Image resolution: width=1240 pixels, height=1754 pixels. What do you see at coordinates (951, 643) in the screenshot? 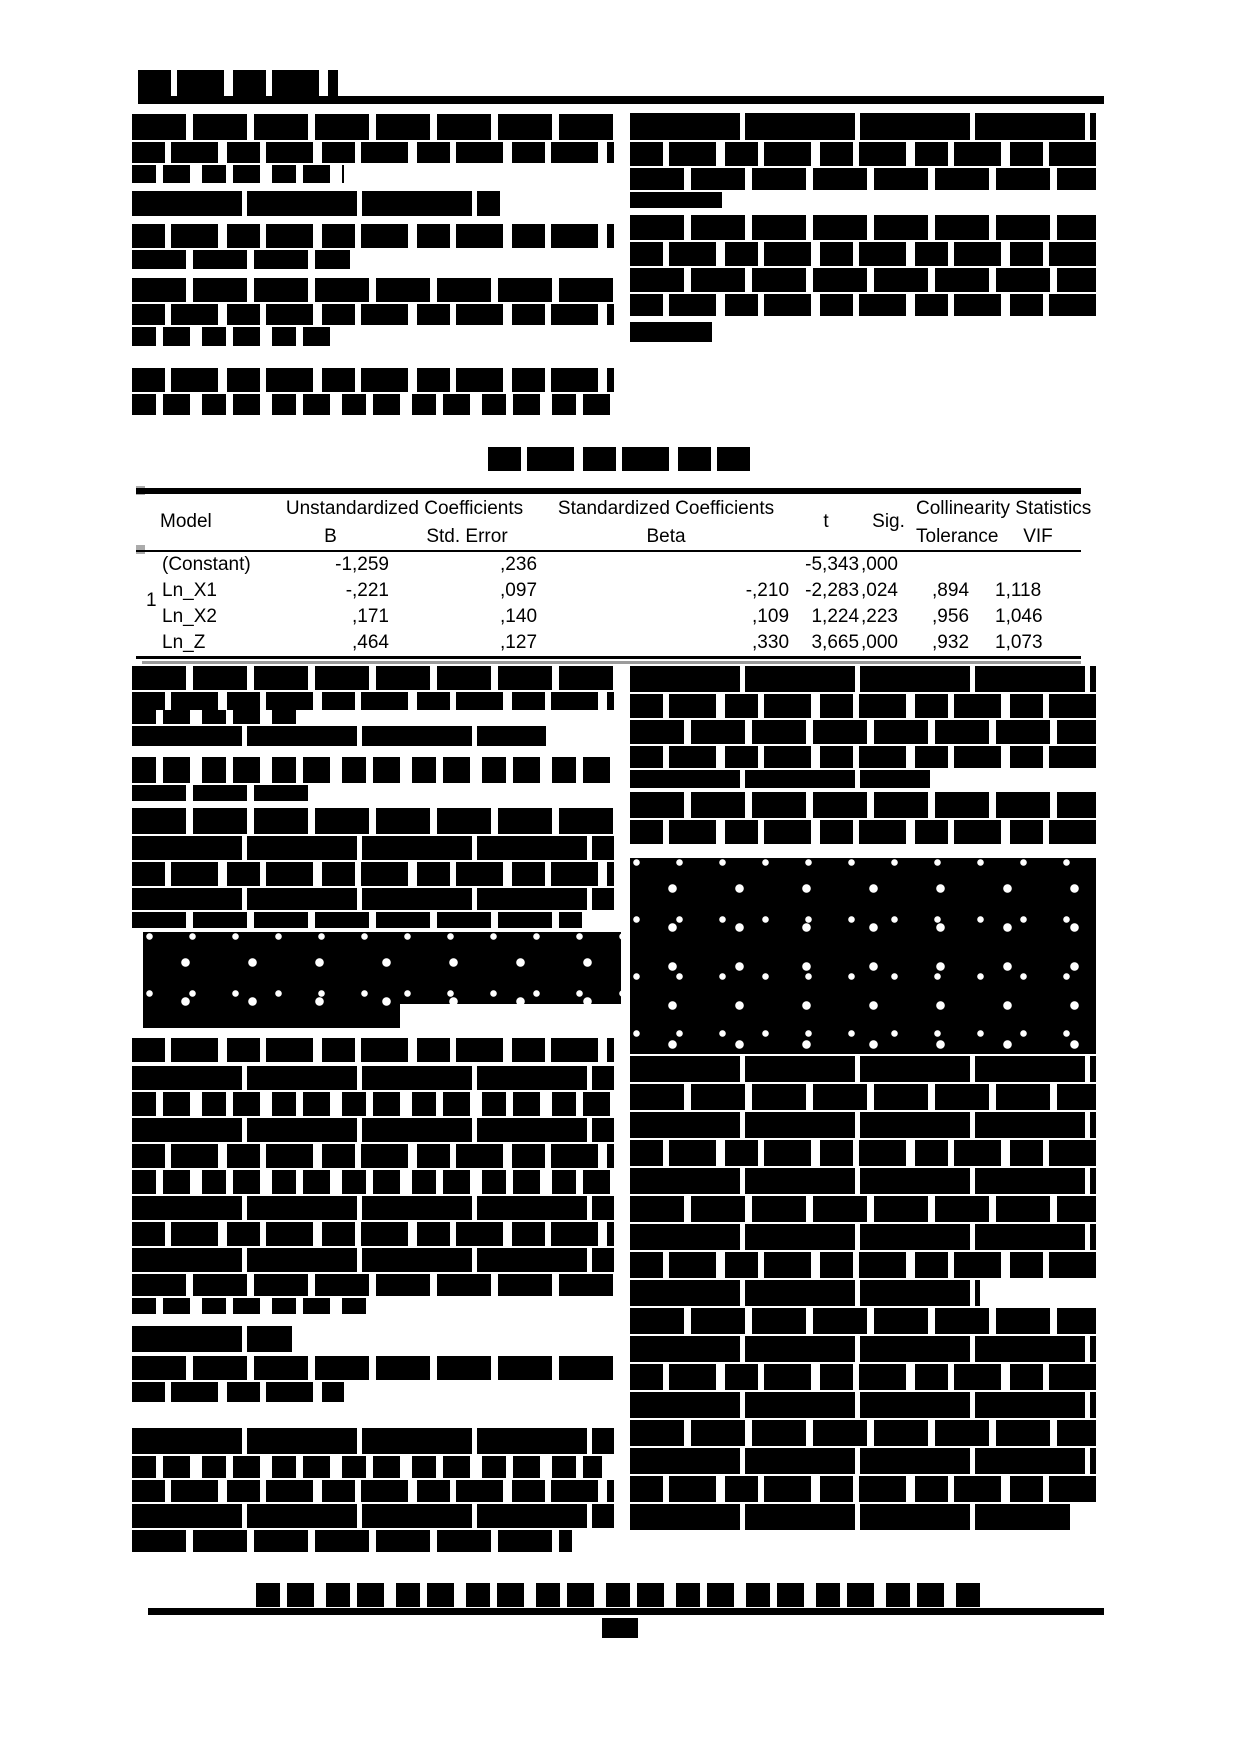
I see `cell-tolerance: ,932` at bounding box center [951, 643].